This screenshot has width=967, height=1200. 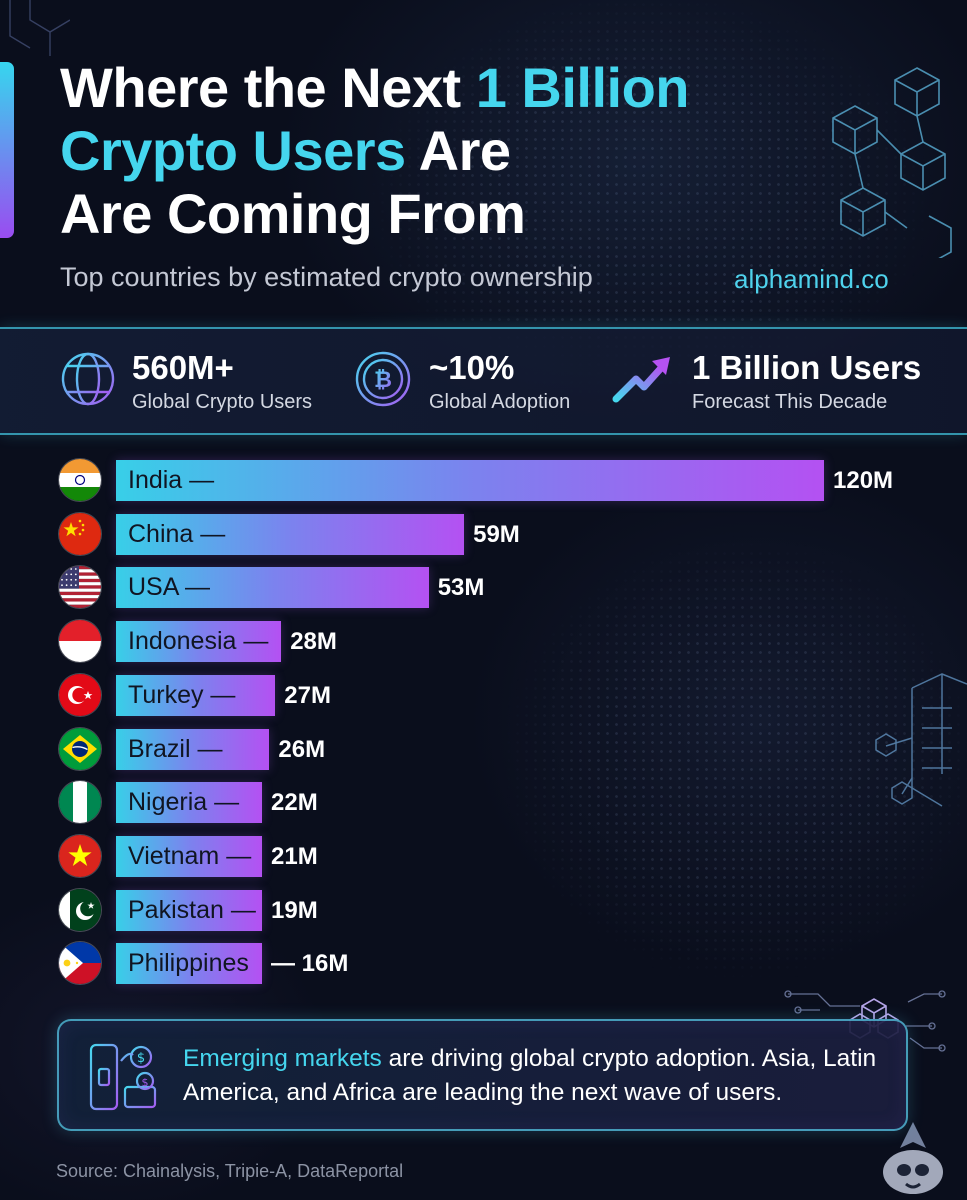 I want to click on stat-label-forecast: Forecast This Decade, so click(x=790, y=402).